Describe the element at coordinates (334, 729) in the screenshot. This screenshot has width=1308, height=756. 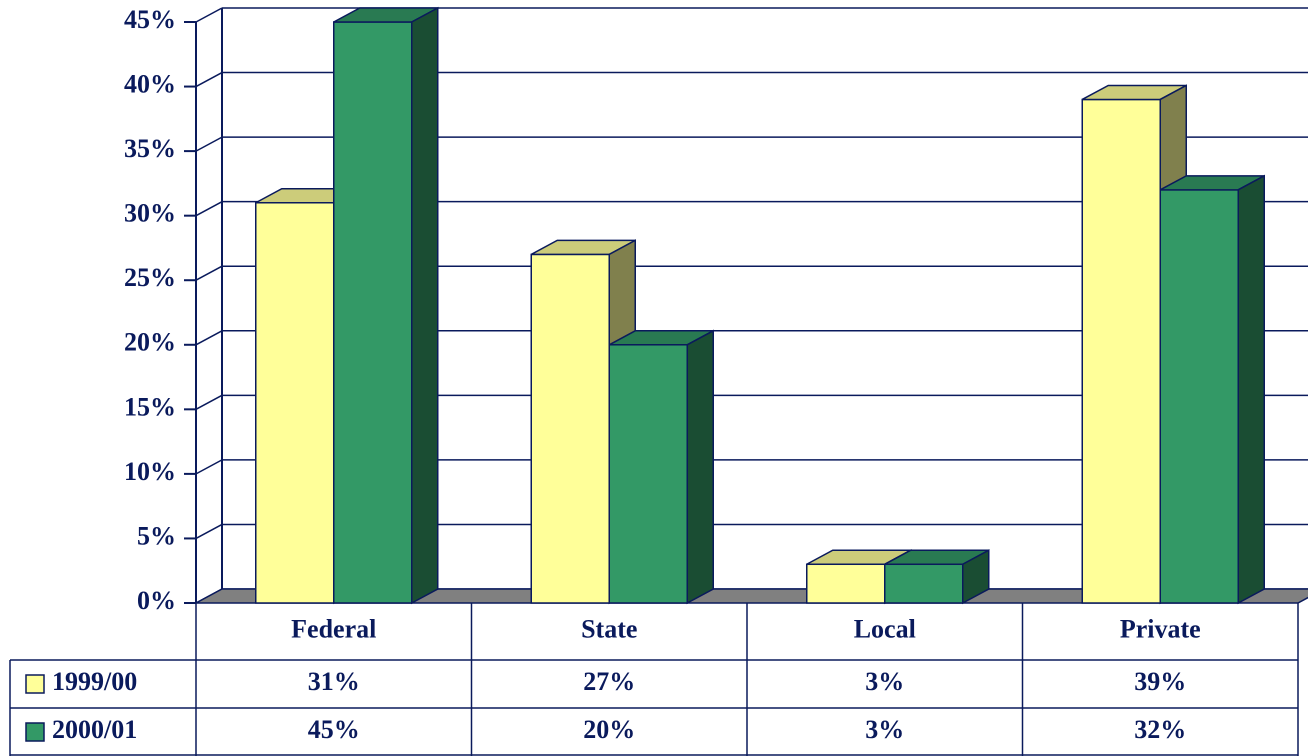
I see `data-label: 45%` at that location.